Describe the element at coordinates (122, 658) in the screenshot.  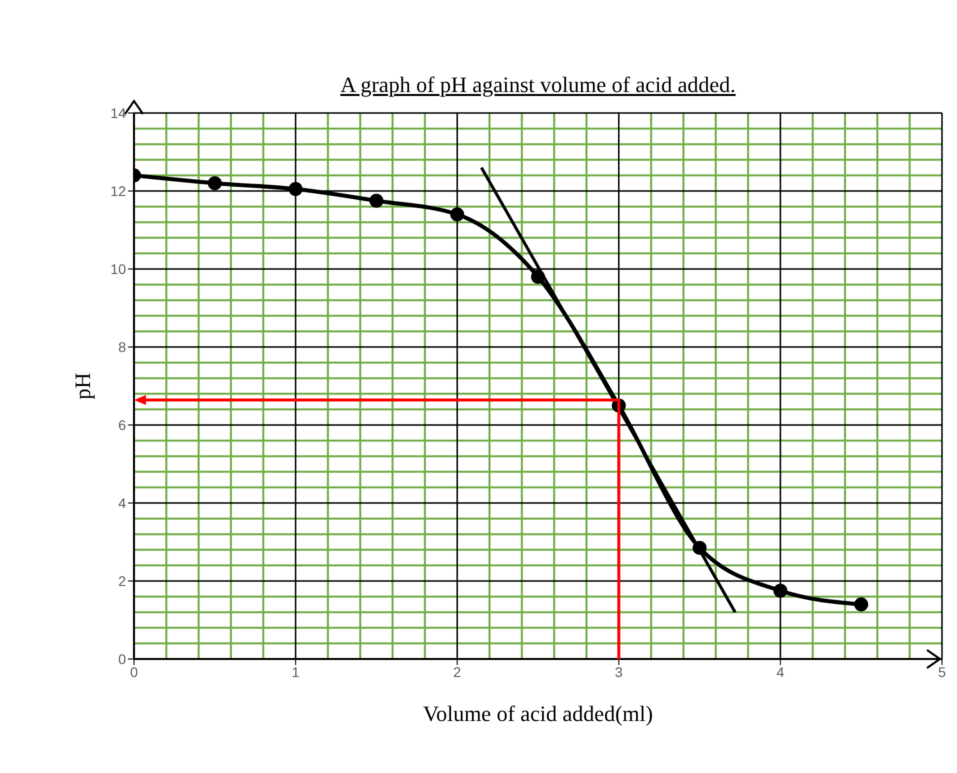
I see `y-tick-label: 0` at that location.